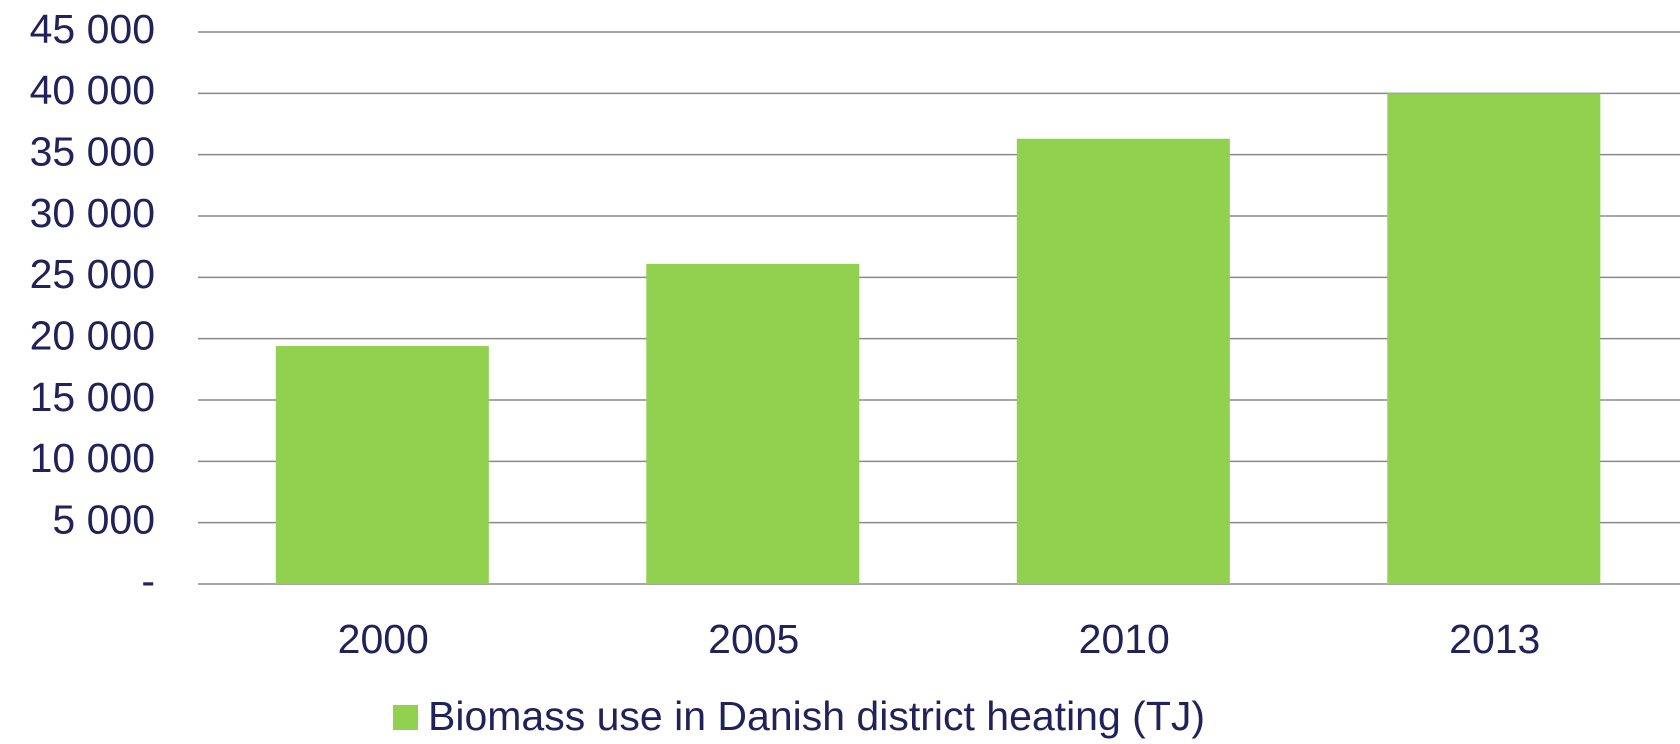 Image resolution: width=1680 pixels, height=744 pixels. Describe the element at coordinates (92, 274) in the screenshot. I see `y-tick-label: 25 000` at that location.